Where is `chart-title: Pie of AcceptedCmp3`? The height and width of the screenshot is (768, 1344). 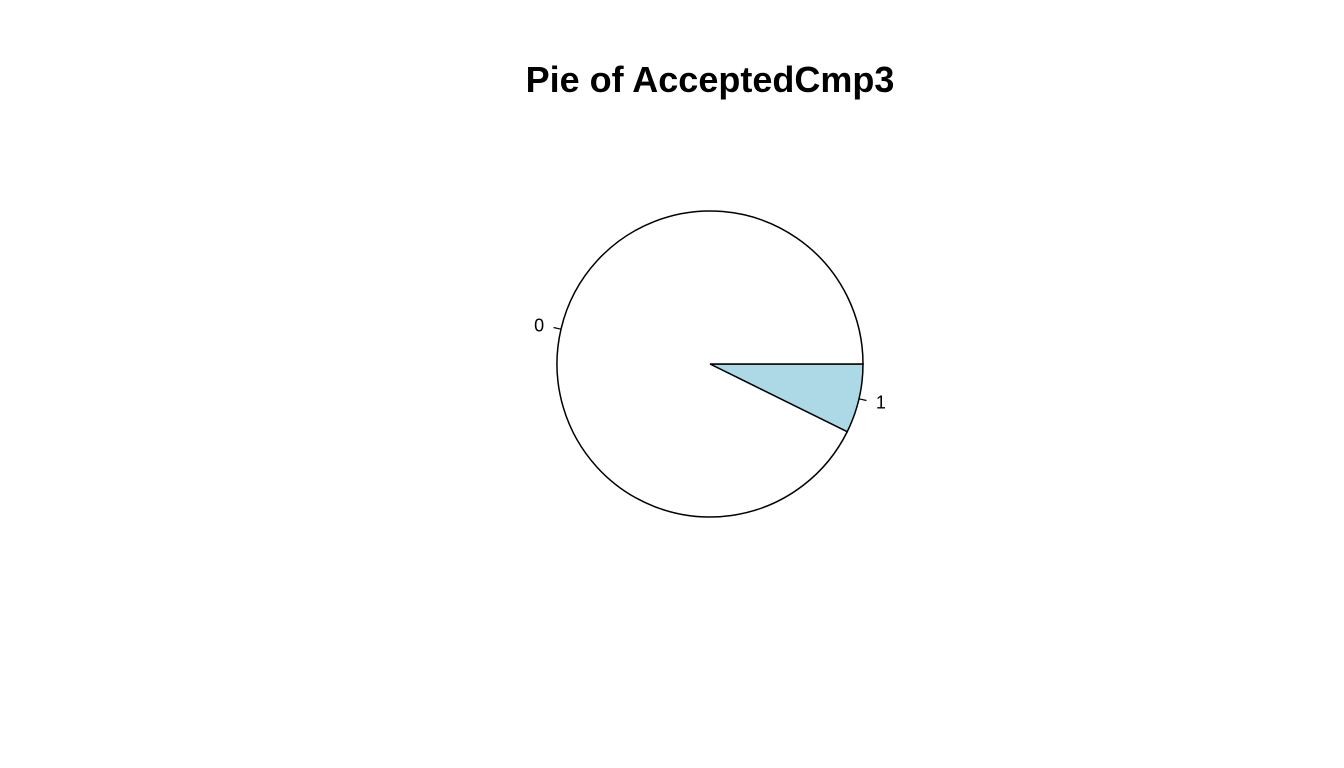
chart-title: Pie of AcceptedCmp3 is located at coordinates (710, 79).